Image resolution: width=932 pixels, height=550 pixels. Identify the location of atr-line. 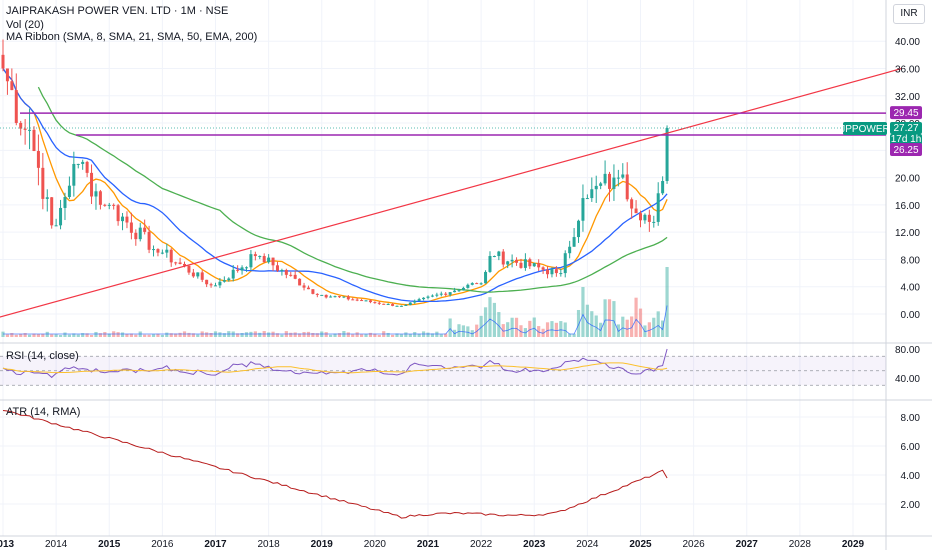
(335, 464).